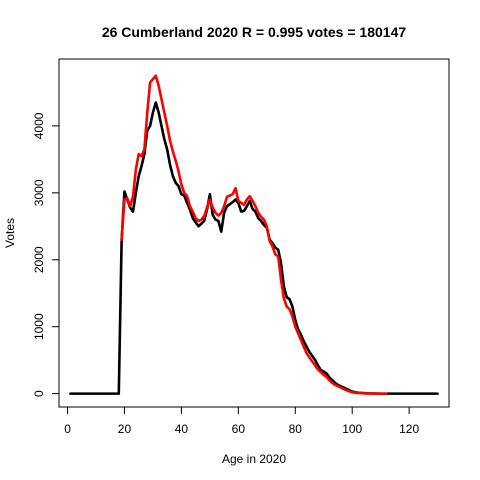 This screenshot has width=480, height=480. I want to click on y-tick-label: 1000, so click(39, 326).